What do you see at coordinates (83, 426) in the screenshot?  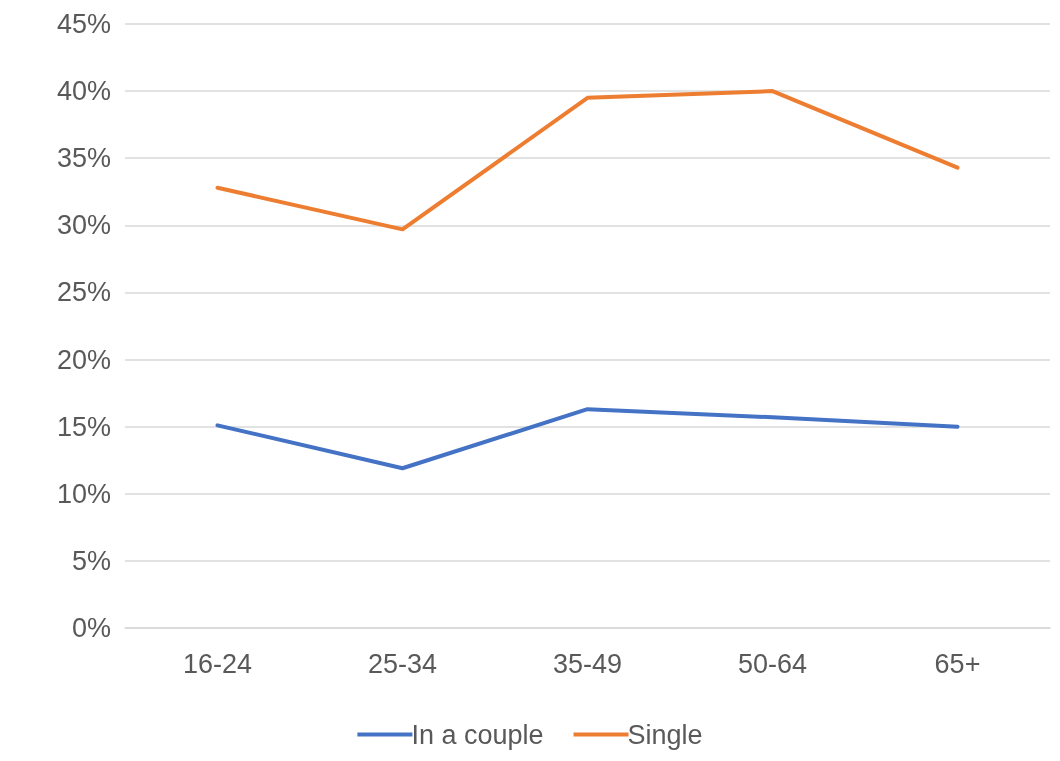 I see `y-tick-label: 15%` at bounding box center [83, 426].